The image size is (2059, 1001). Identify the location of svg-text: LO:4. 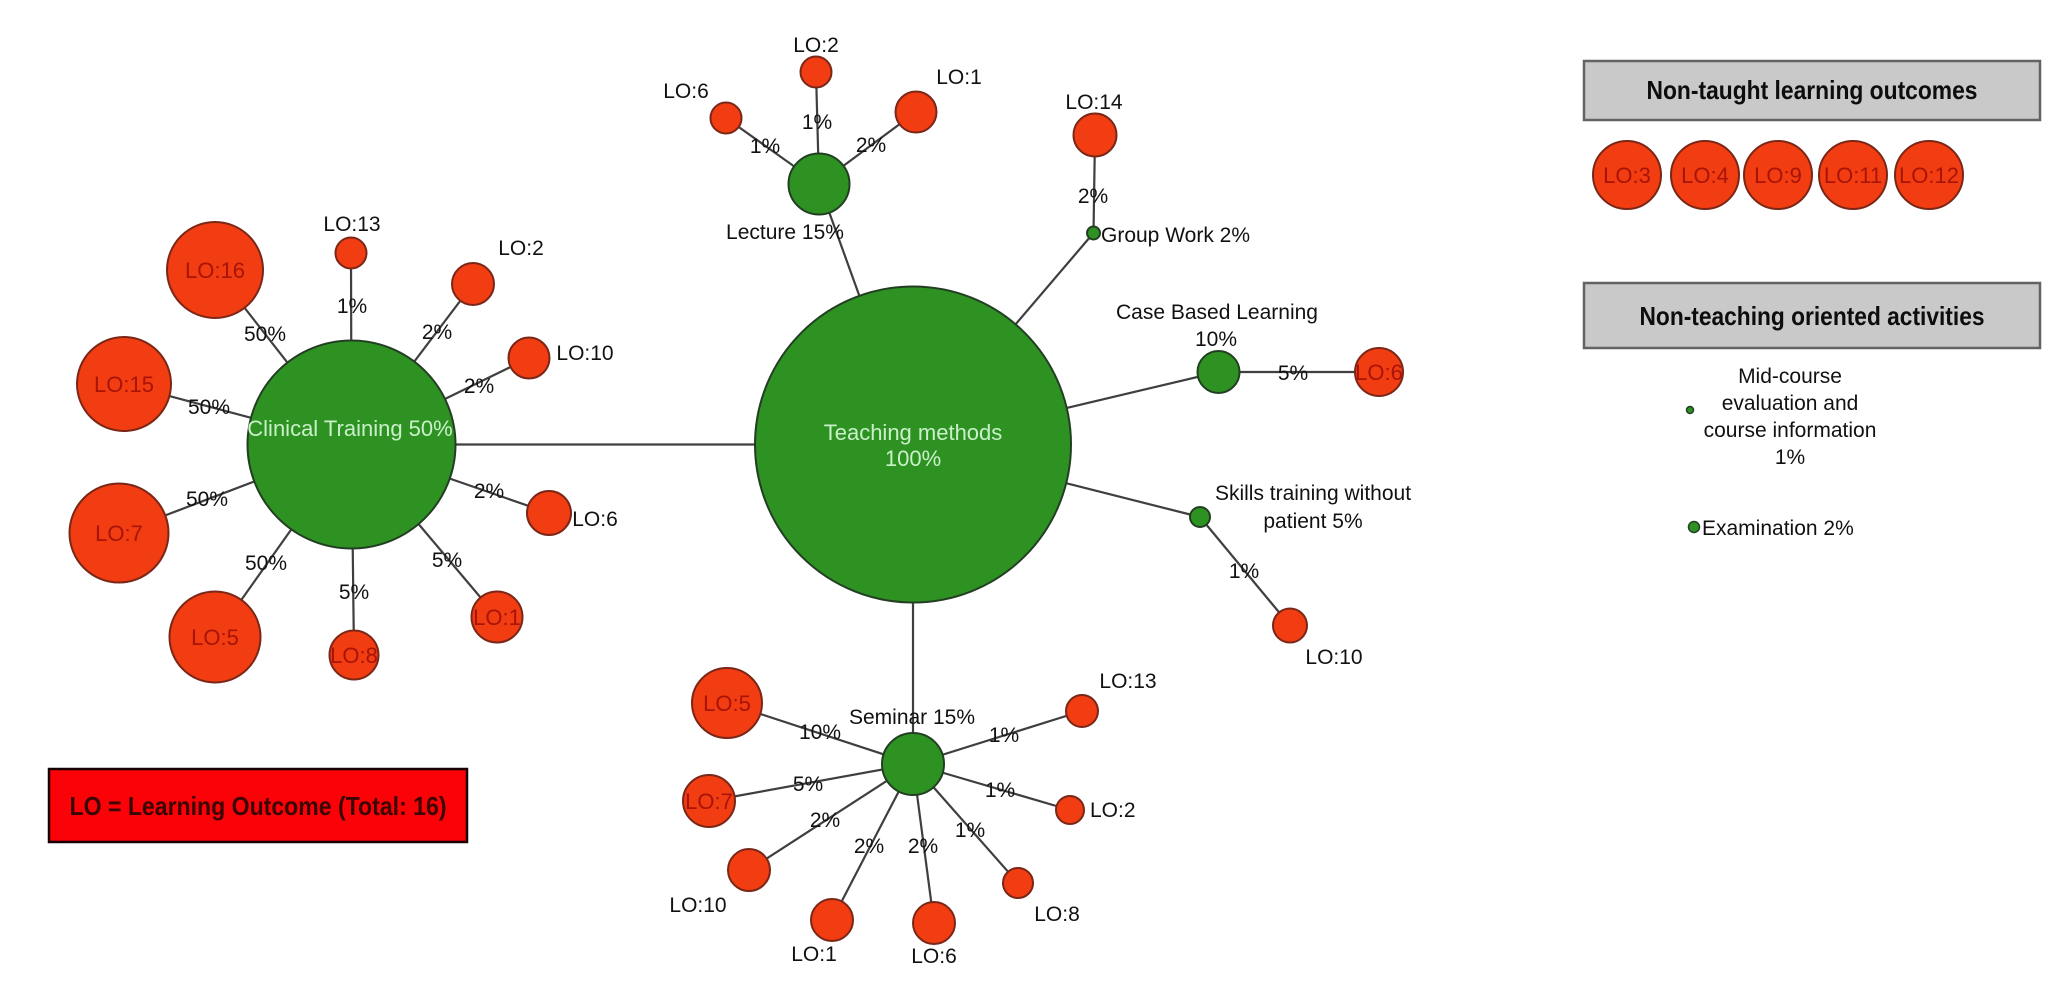
(1705, 175).